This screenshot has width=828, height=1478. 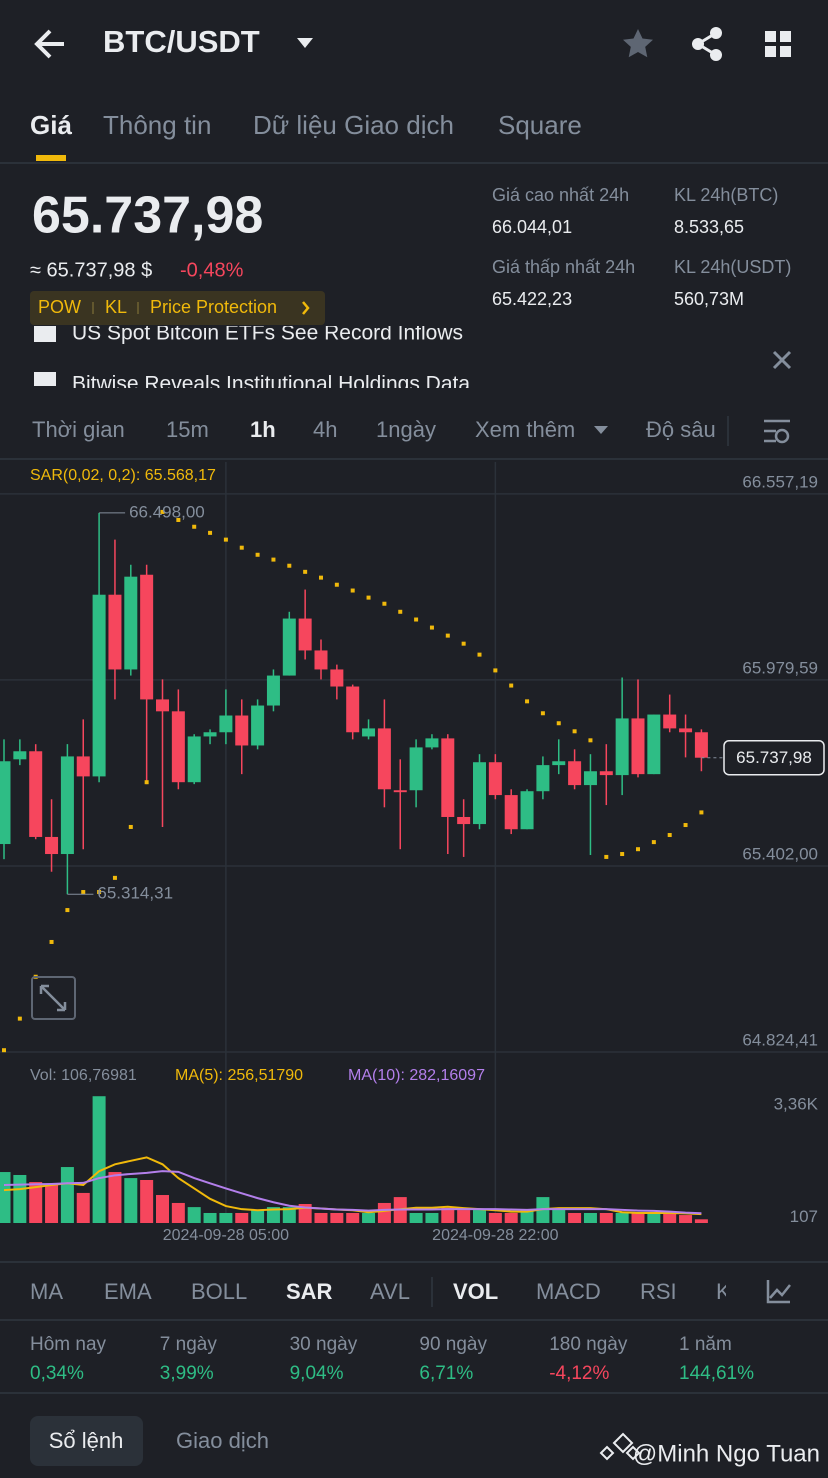 I want to click on interval: Độ sâu, so click(x=681, y=429).